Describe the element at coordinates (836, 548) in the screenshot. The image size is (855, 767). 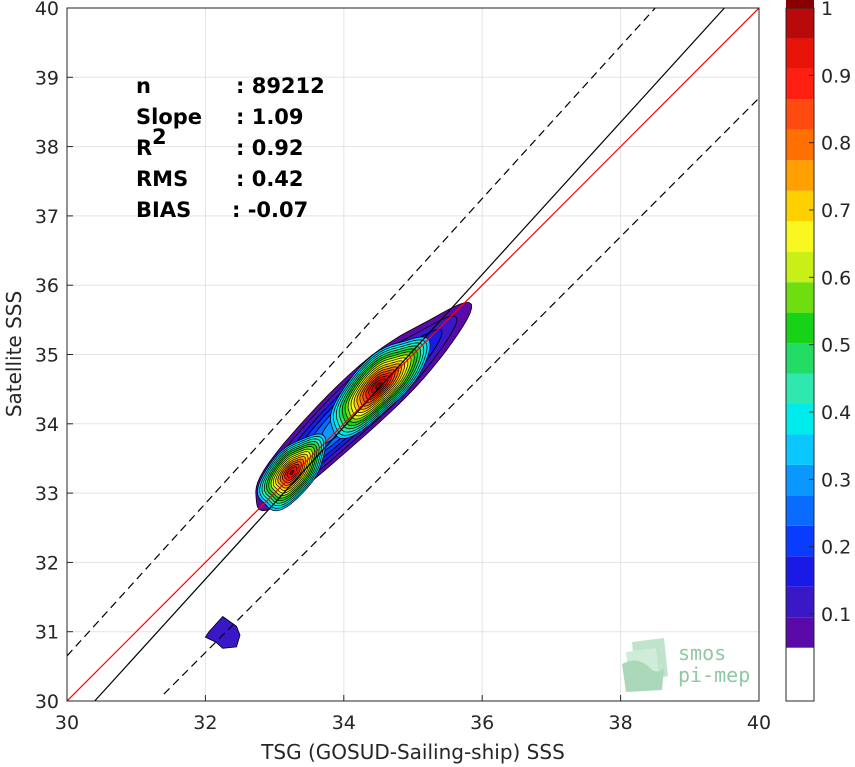
I see `colorbar-tick-label: 0.2` at that location.